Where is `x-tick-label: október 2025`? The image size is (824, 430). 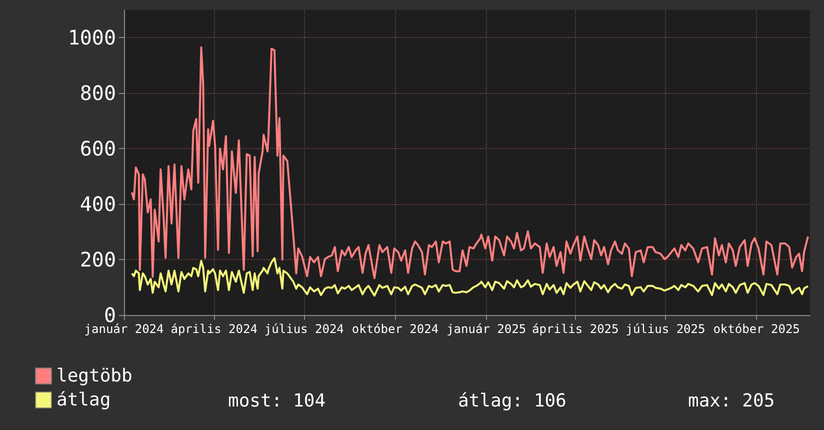 x-tick-label: október 2025 is located at coordinates (756, 329).